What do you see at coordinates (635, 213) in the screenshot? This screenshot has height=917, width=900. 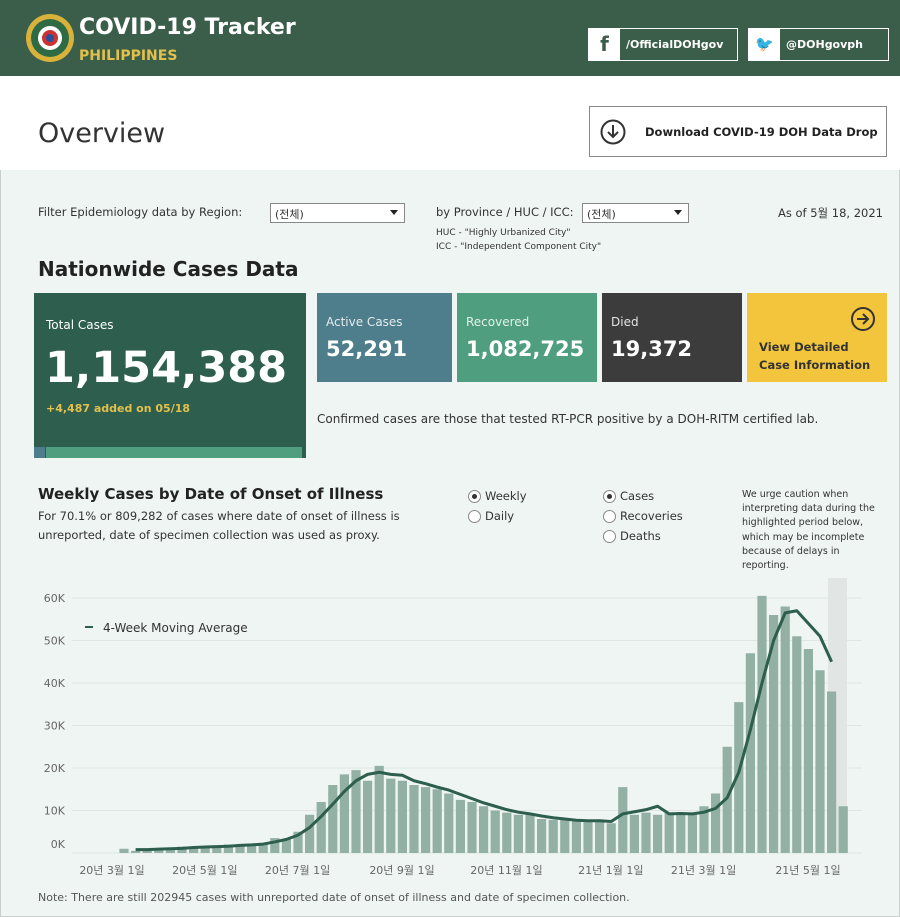 I see `province-dropdown: (전체)` at bounding box center [635, 213].